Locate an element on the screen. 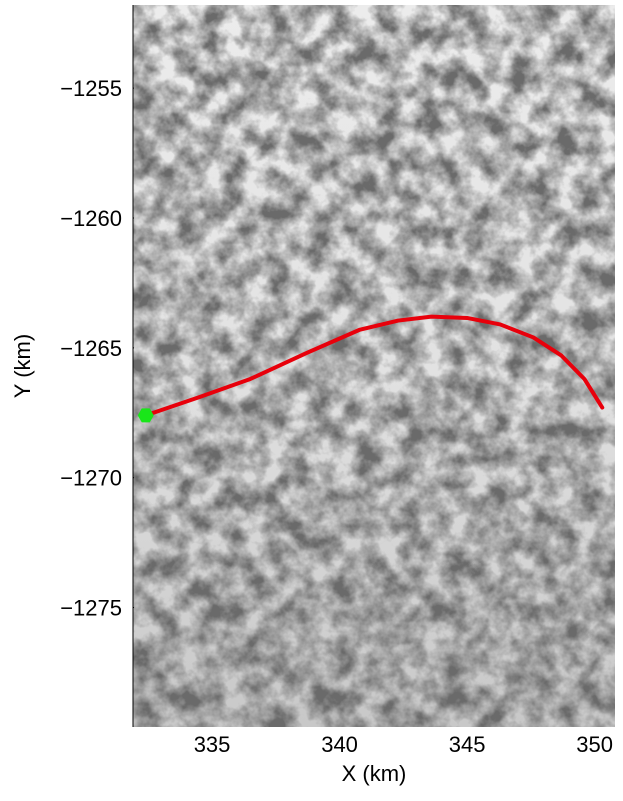 This screenshot has width=623, height=801. y-tick-label: −1255 is located at coordinates (91, 88).